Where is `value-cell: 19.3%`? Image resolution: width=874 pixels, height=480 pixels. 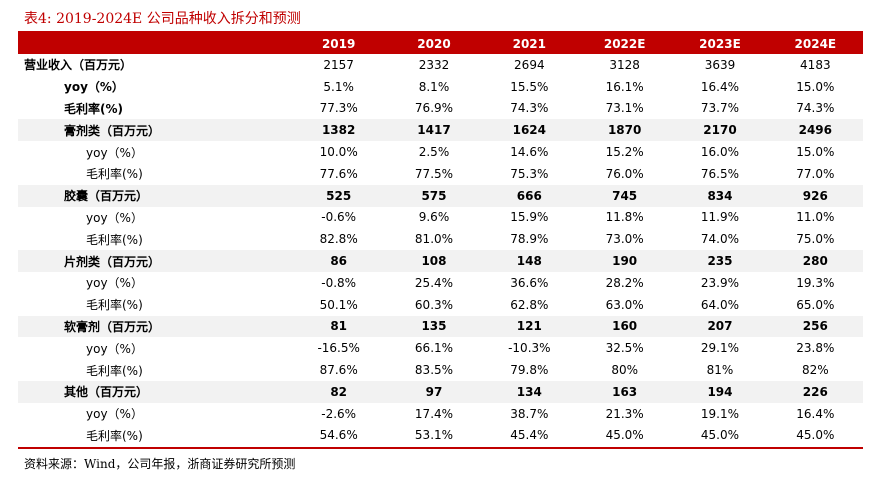
value-cell: 19.3% is located at coordinates (815, 282).